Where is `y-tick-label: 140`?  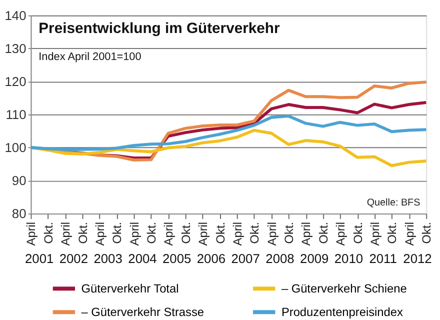
y-tick-label: 140 is located at coordinates (15, 15).